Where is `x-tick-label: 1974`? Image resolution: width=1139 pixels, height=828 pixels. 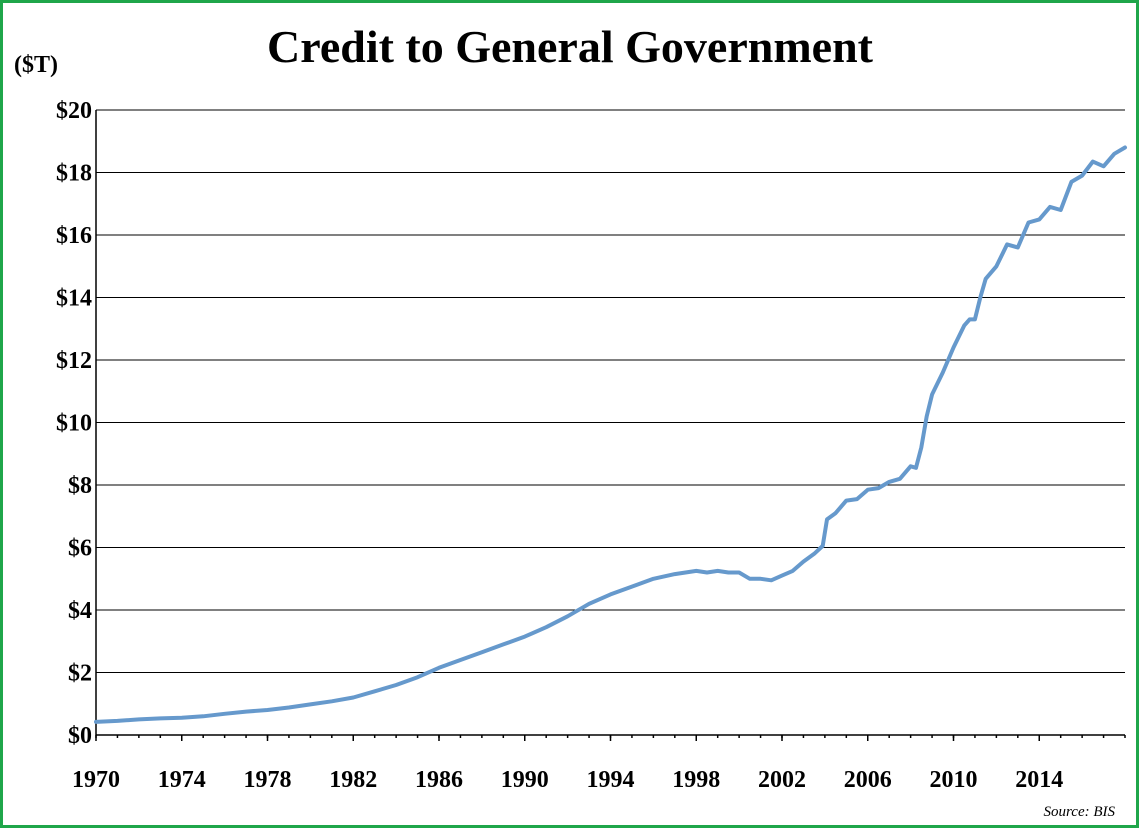
x-tick-label: 1974 is located at coordinates (182, 780).